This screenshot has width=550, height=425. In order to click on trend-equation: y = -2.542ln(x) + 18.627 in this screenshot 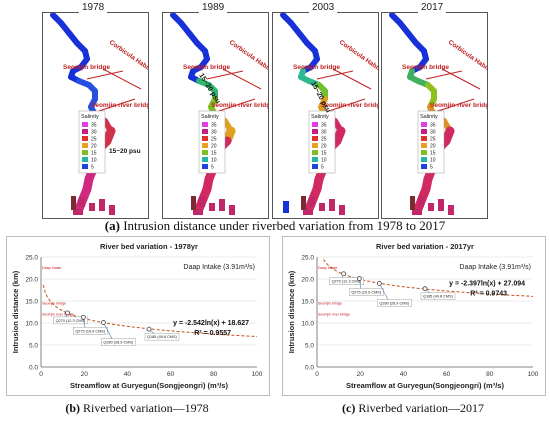, I will do `click(211, 323)`.